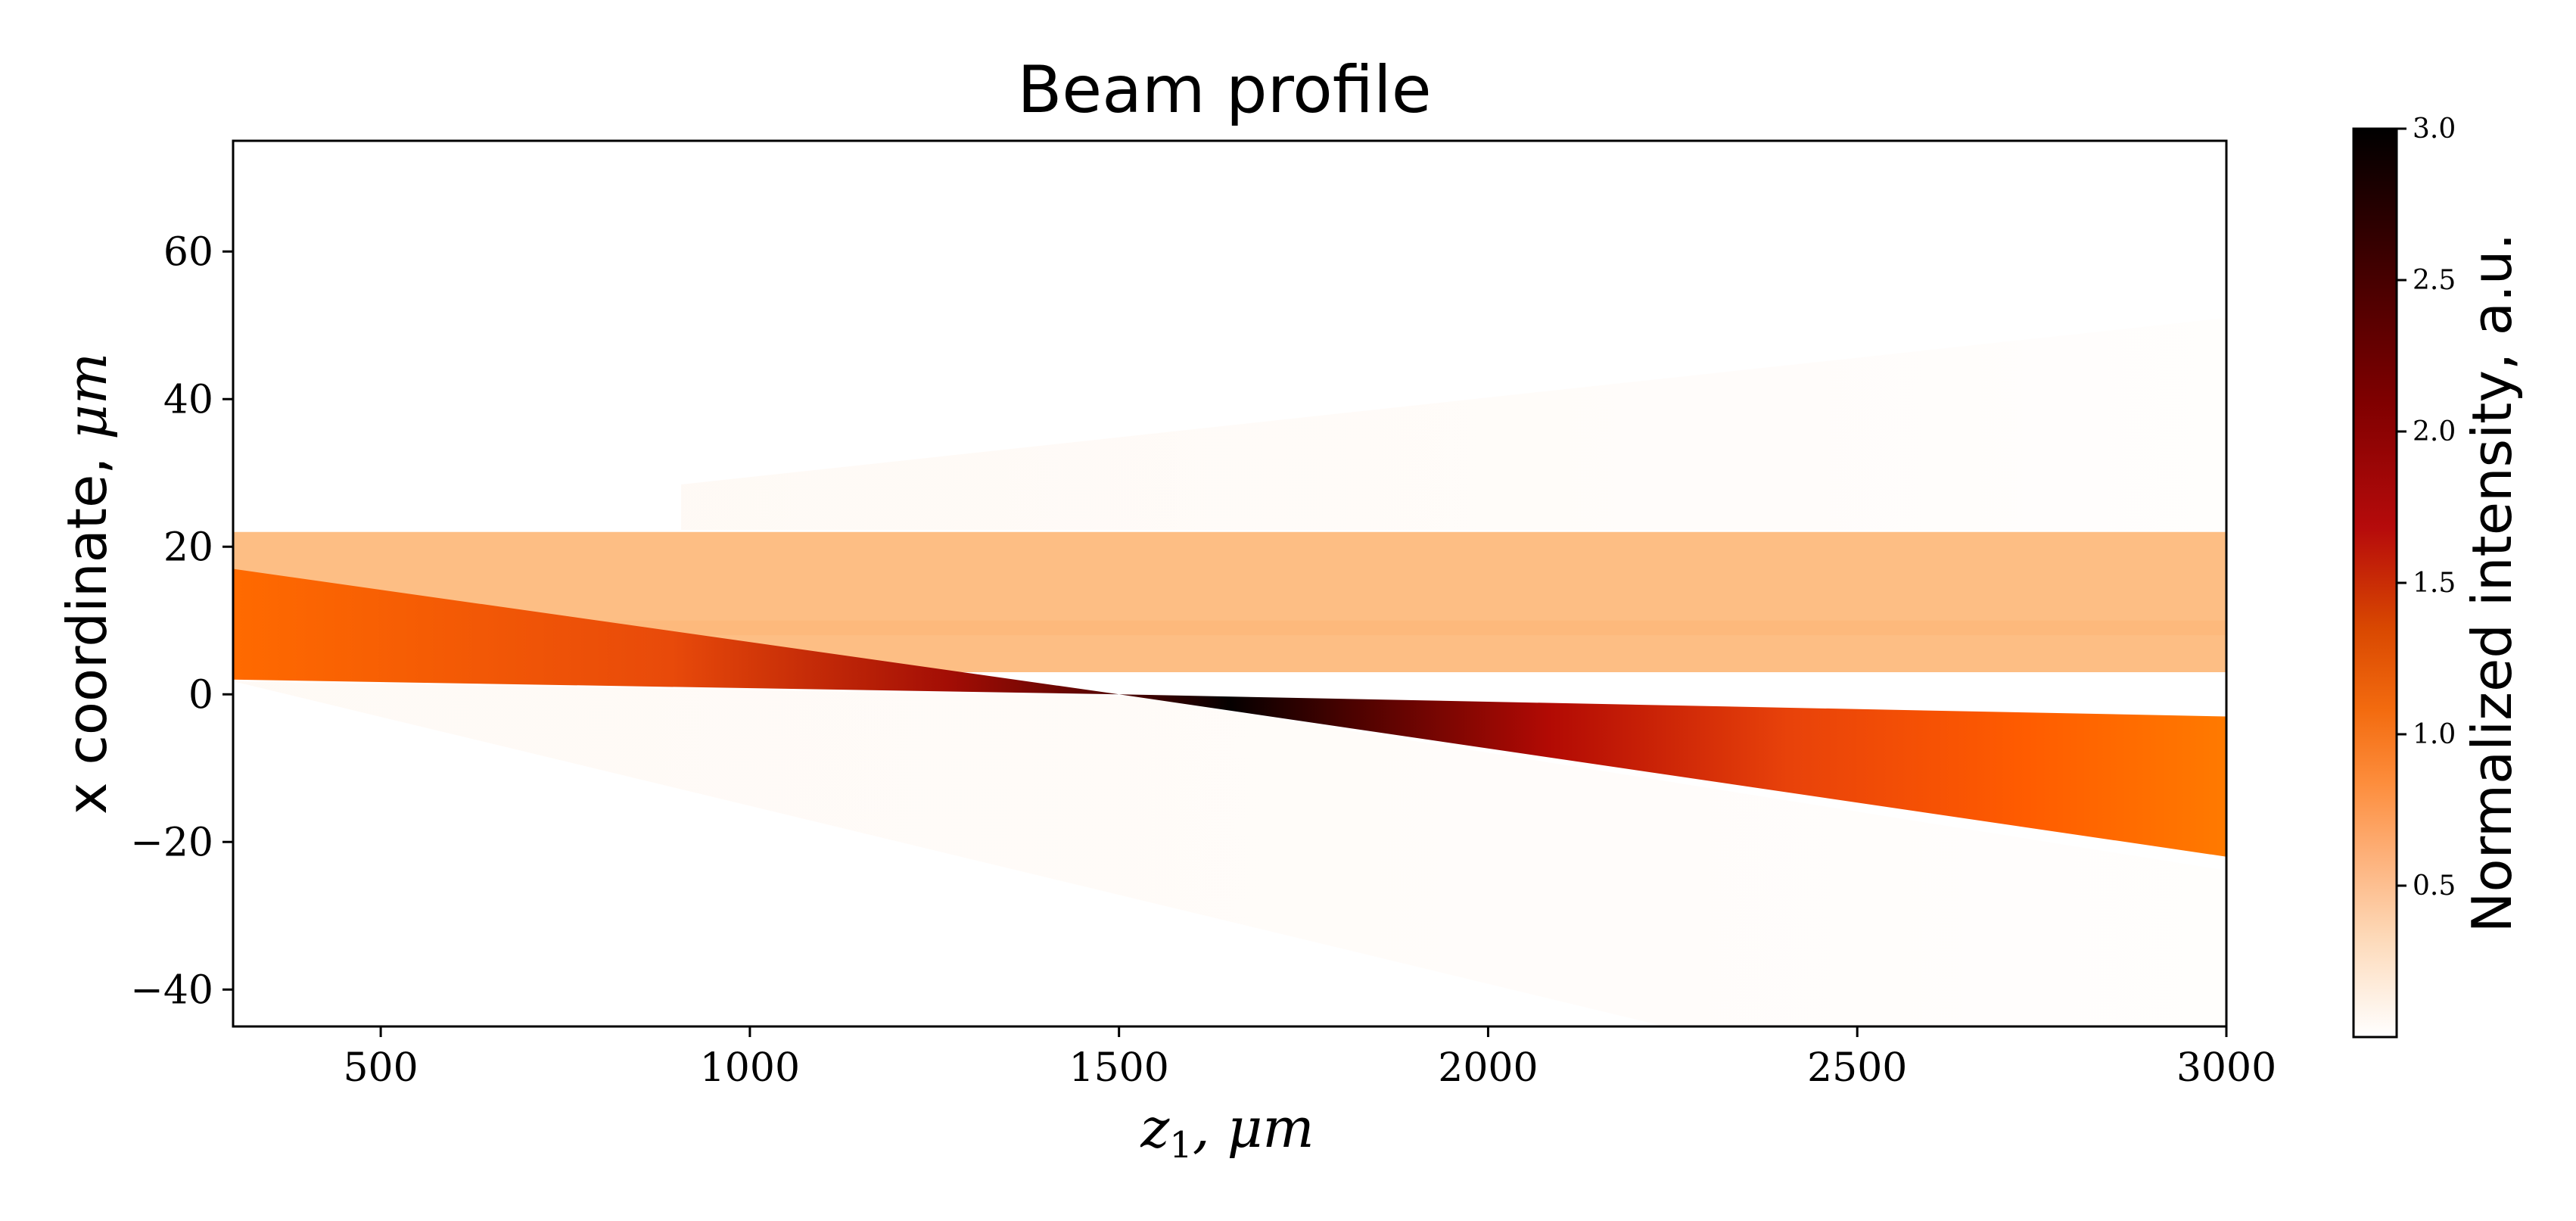 The width and height of the screenshot is (2576, 1221). Describe the element at coordinates (87, 397) in the screenshot. I see `y-axis-label-unit: μm` at that location.